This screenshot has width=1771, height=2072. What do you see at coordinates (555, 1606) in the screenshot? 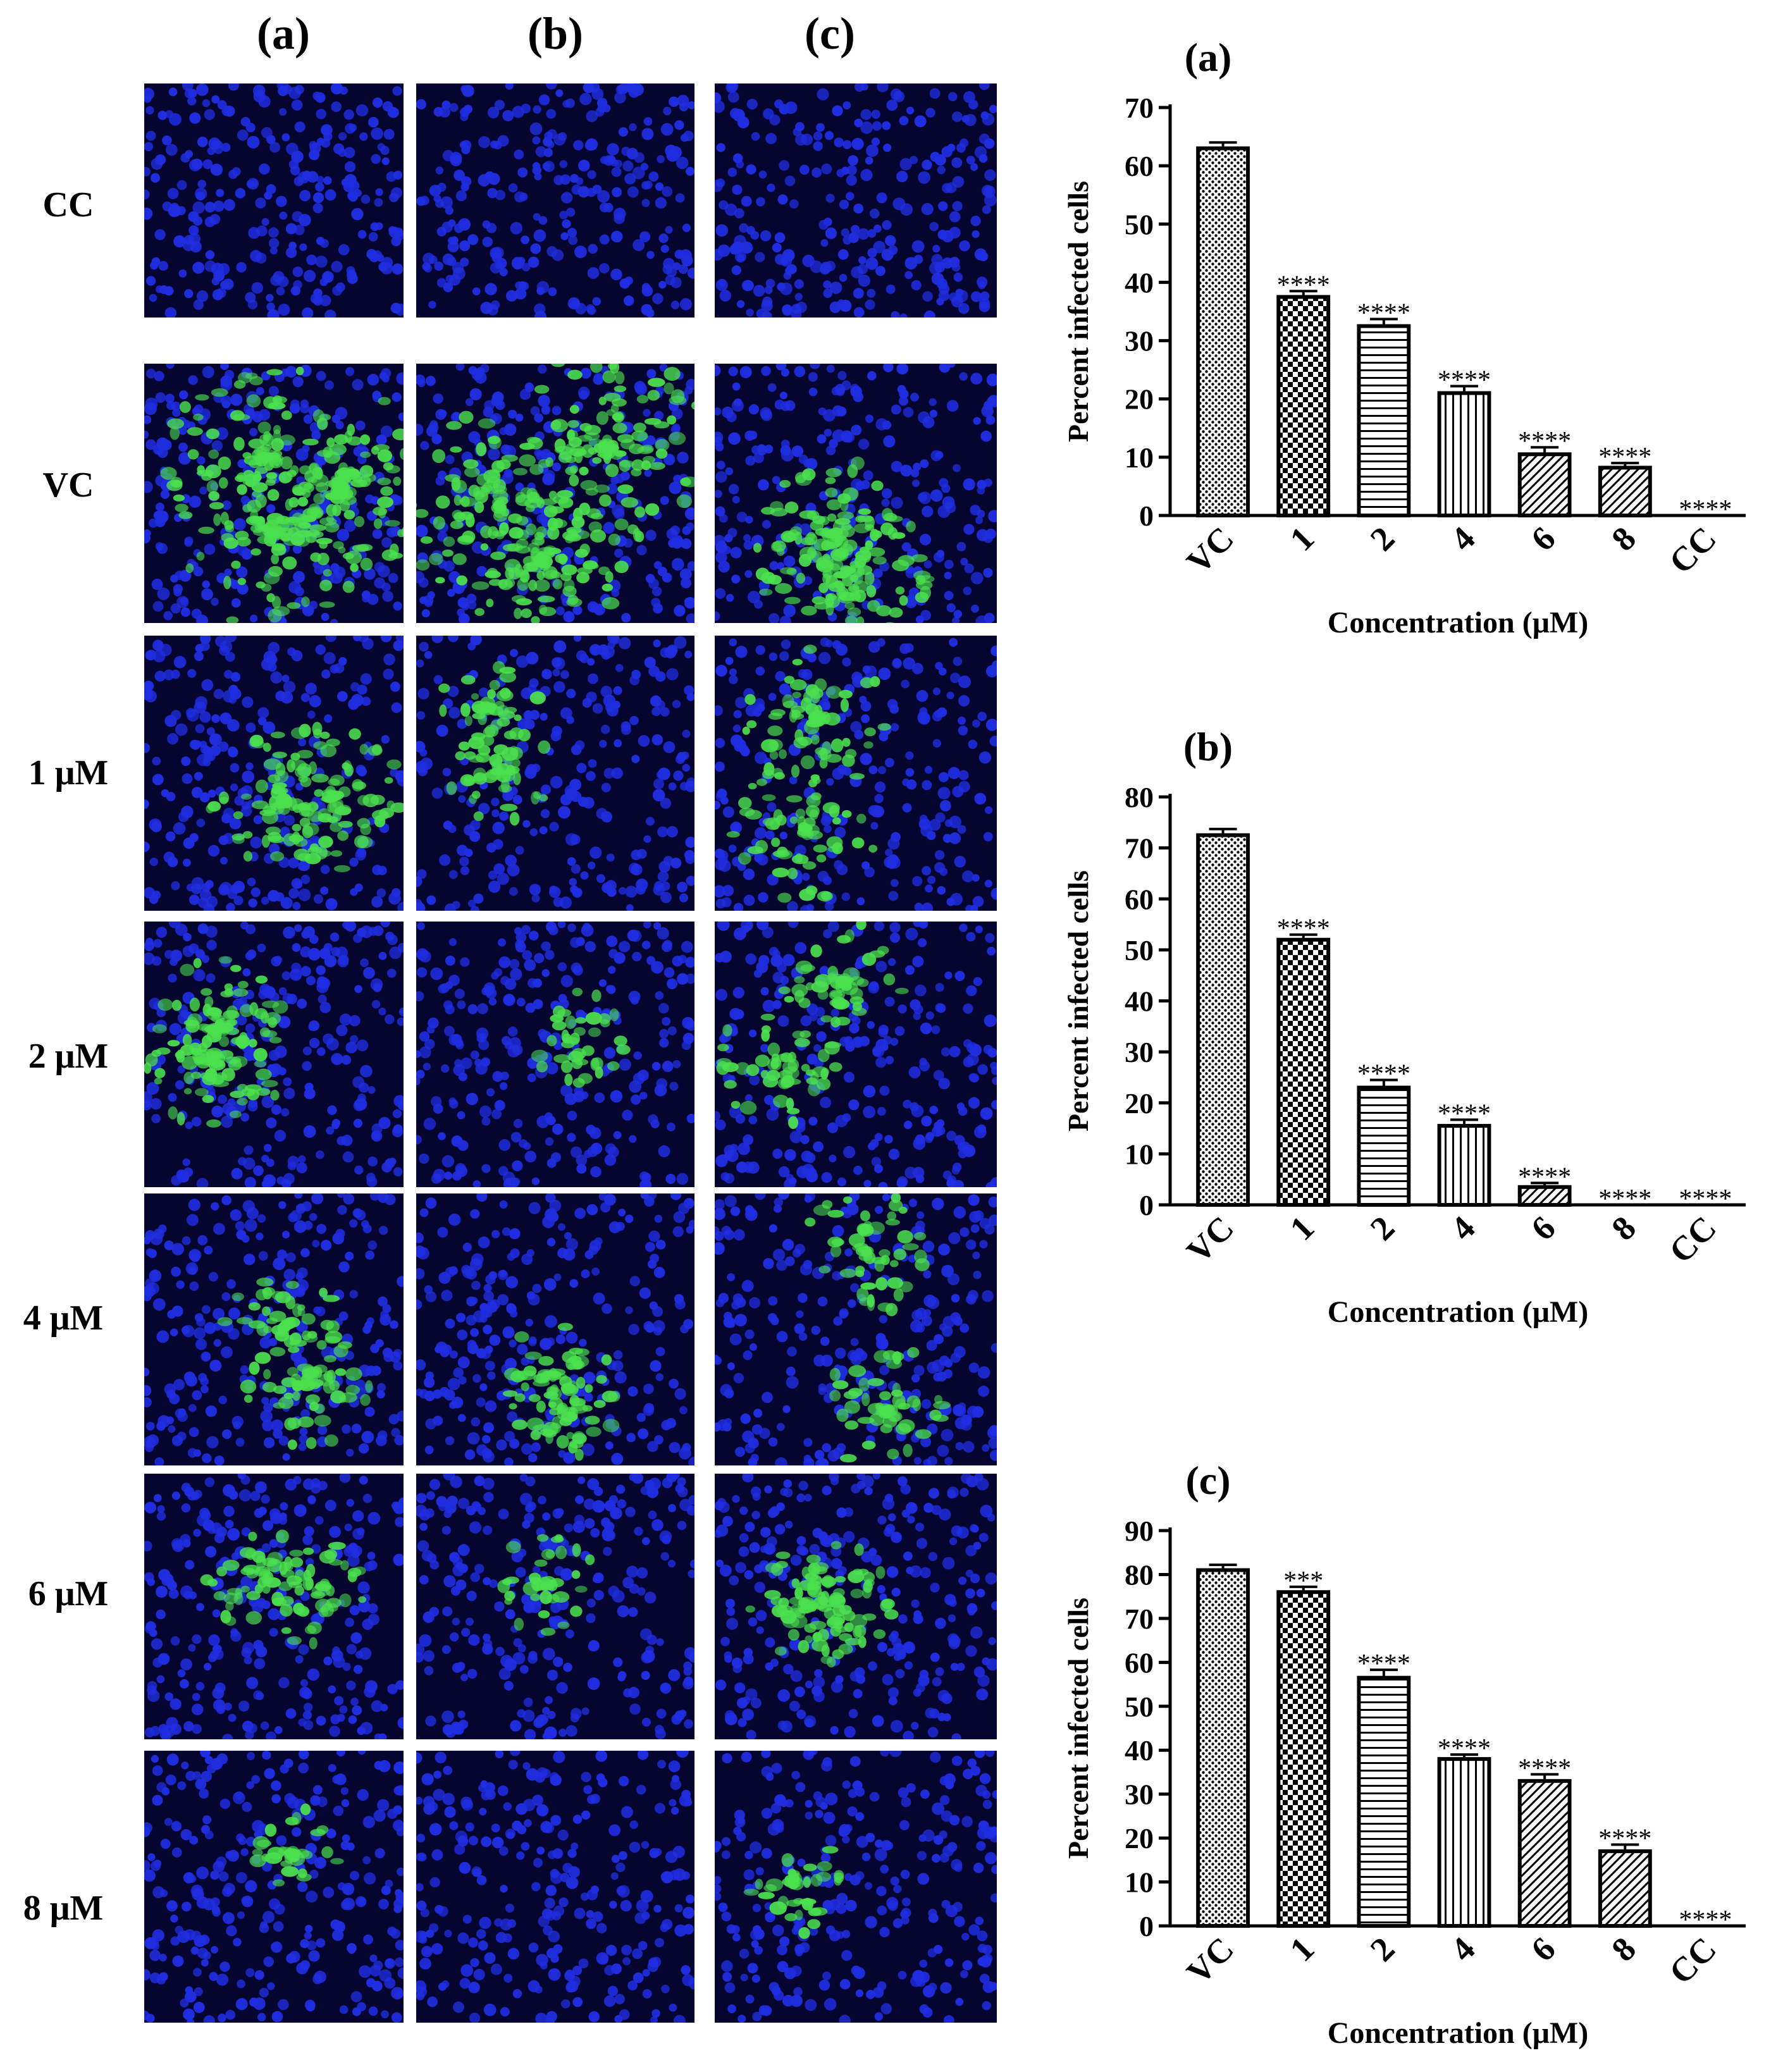
I see `micrograph-6um-b` at bounding box center [555, 1606].